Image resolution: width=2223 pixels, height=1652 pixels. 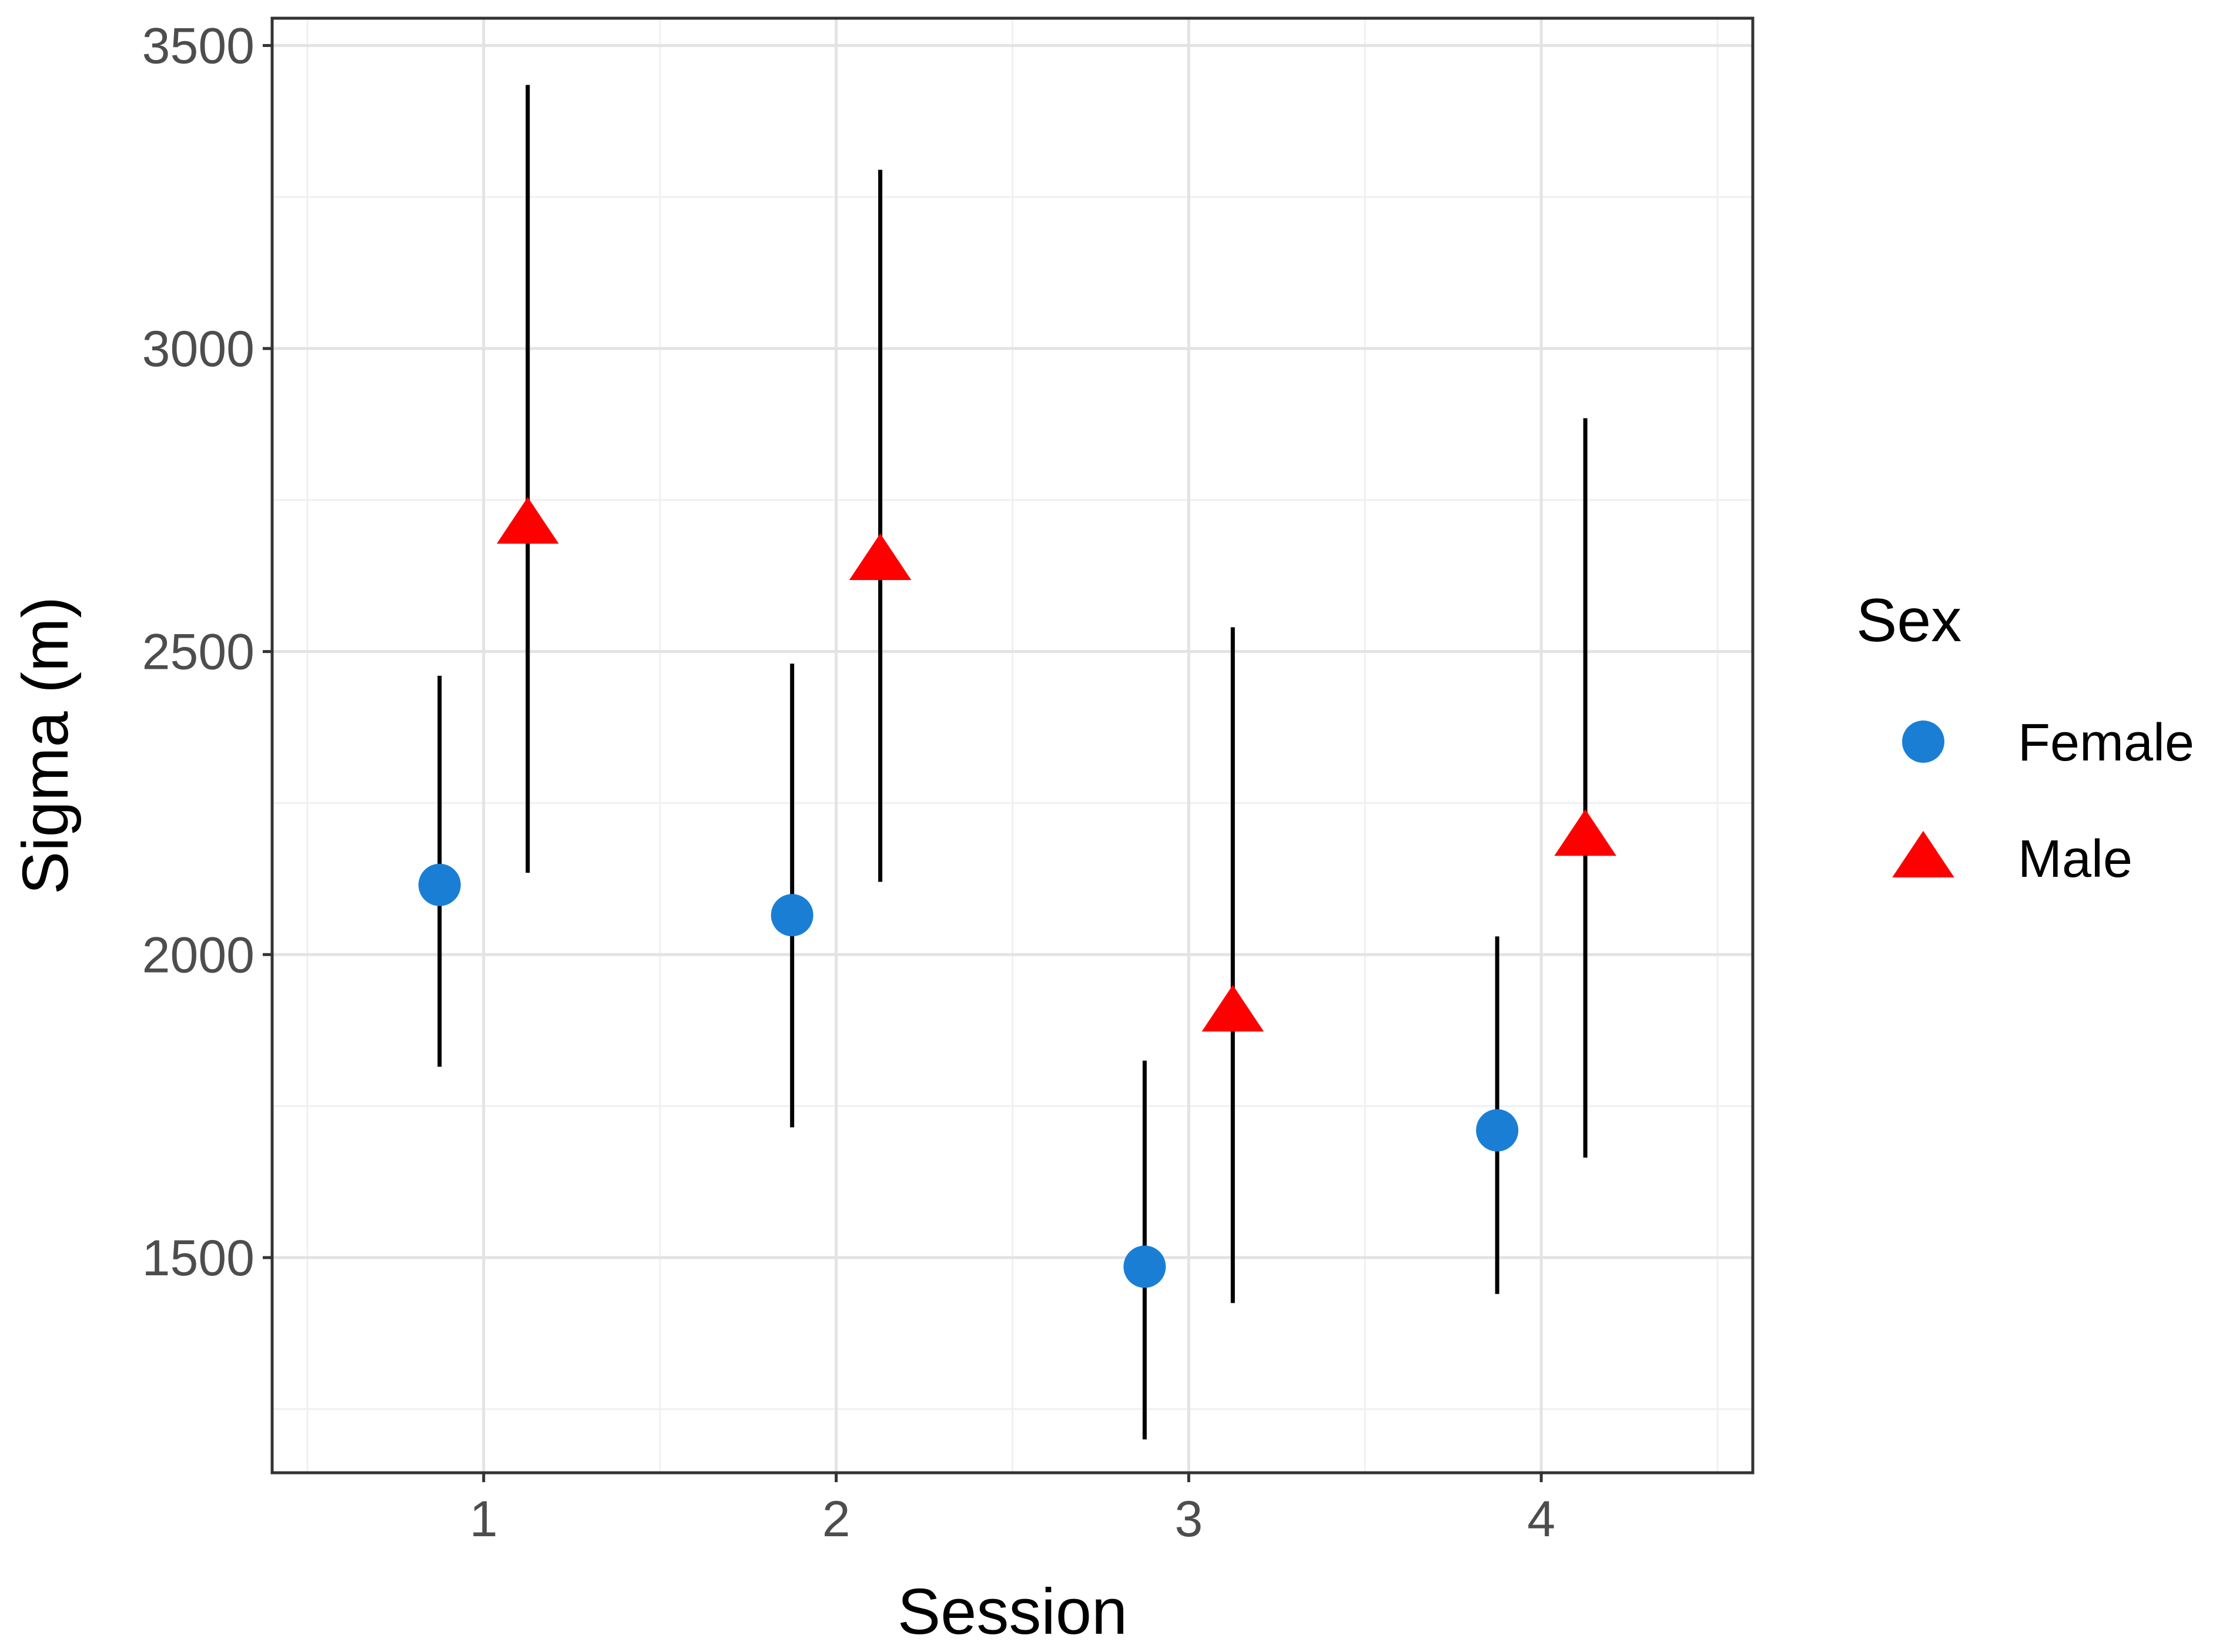 I want to click on y-tick-label: 1500, so click(x=199, y=1258).